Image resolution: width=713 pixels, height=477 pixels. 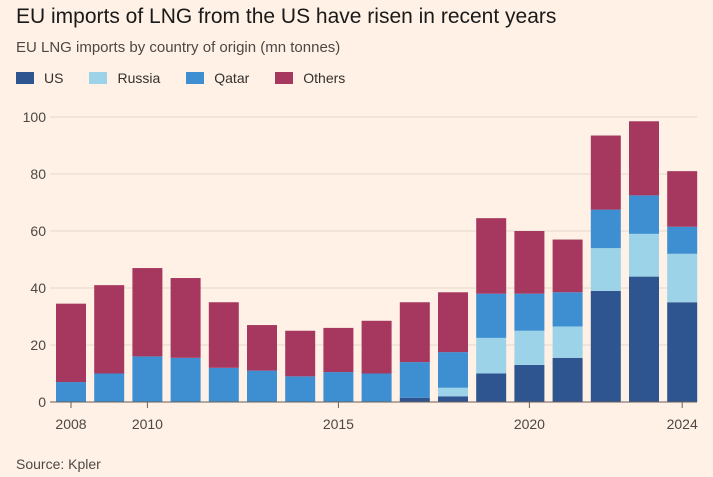 What do you see at coordinates (71, 392) in the screenshot?
I see `bar-2008-qatar` at bounding box center [71, 392].